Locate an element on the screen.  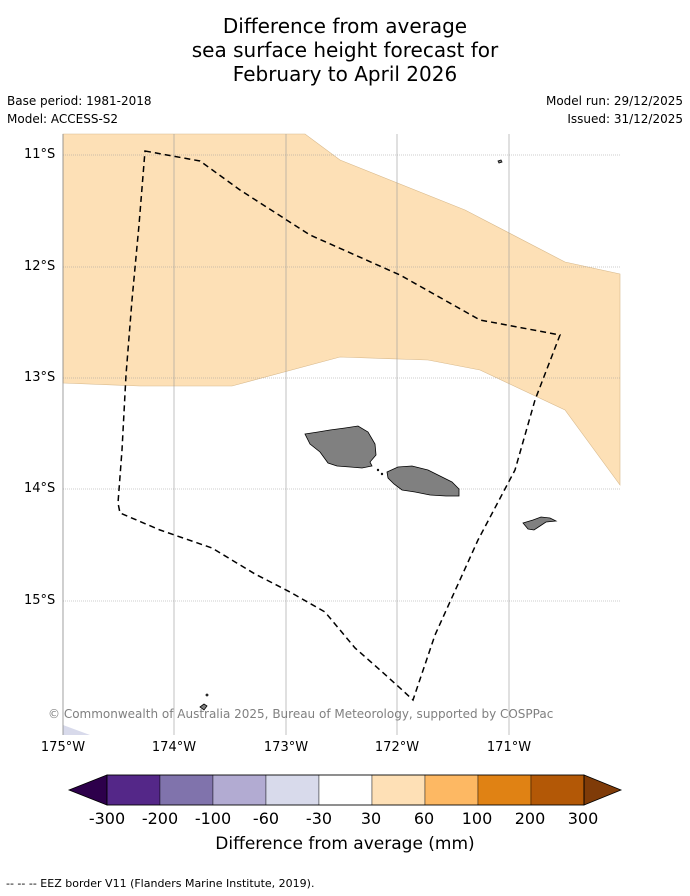
cbar-tick-m60: -60 is located at coordinates (266, 818).